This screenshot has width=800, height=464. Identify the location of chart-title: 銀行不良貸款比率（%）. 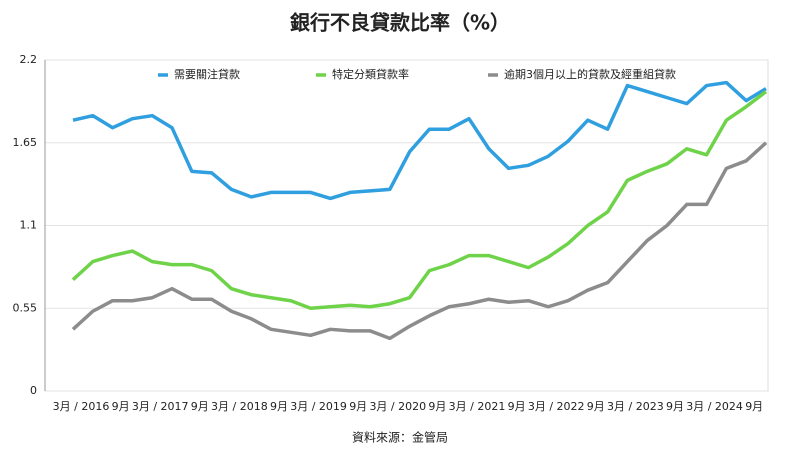
(400, 23).